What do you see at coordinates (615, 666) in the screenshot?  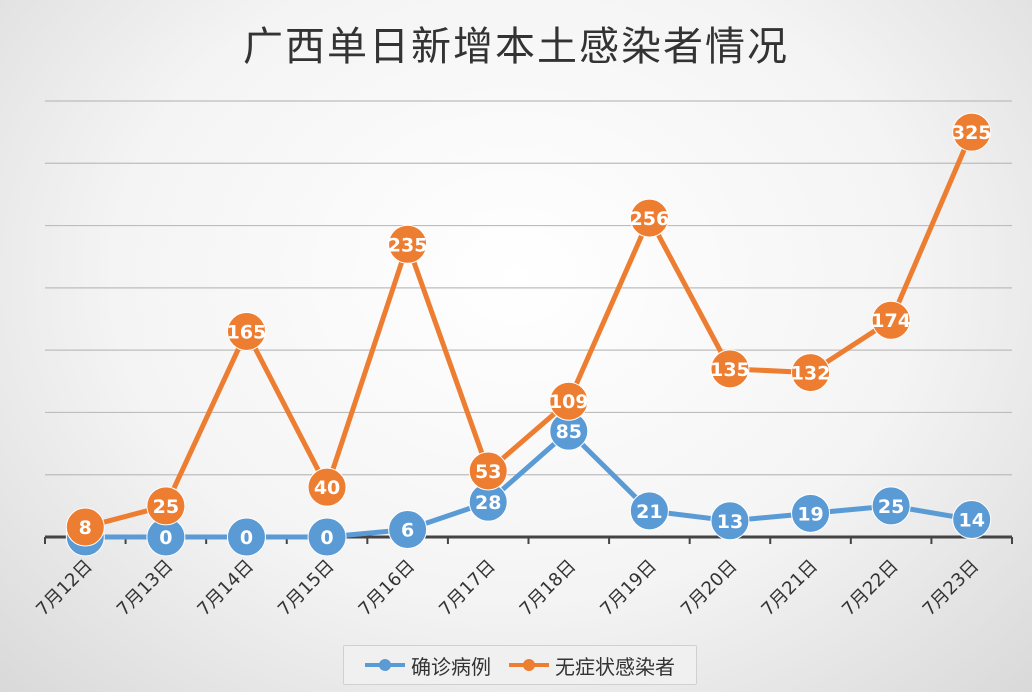 I see `legend-label-asymptomatic: 无症状感染者` at bounding box center [615, 666].